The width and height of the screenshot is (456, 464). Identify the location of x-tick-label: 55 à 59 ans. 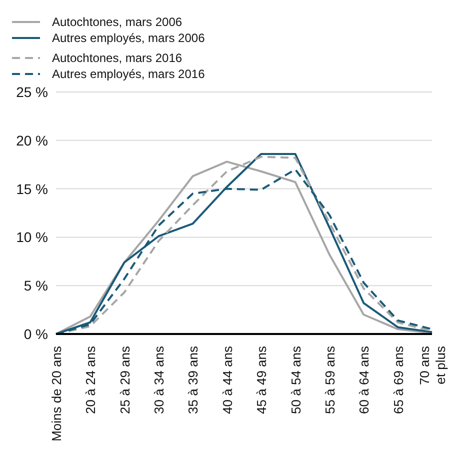
(330, 380).